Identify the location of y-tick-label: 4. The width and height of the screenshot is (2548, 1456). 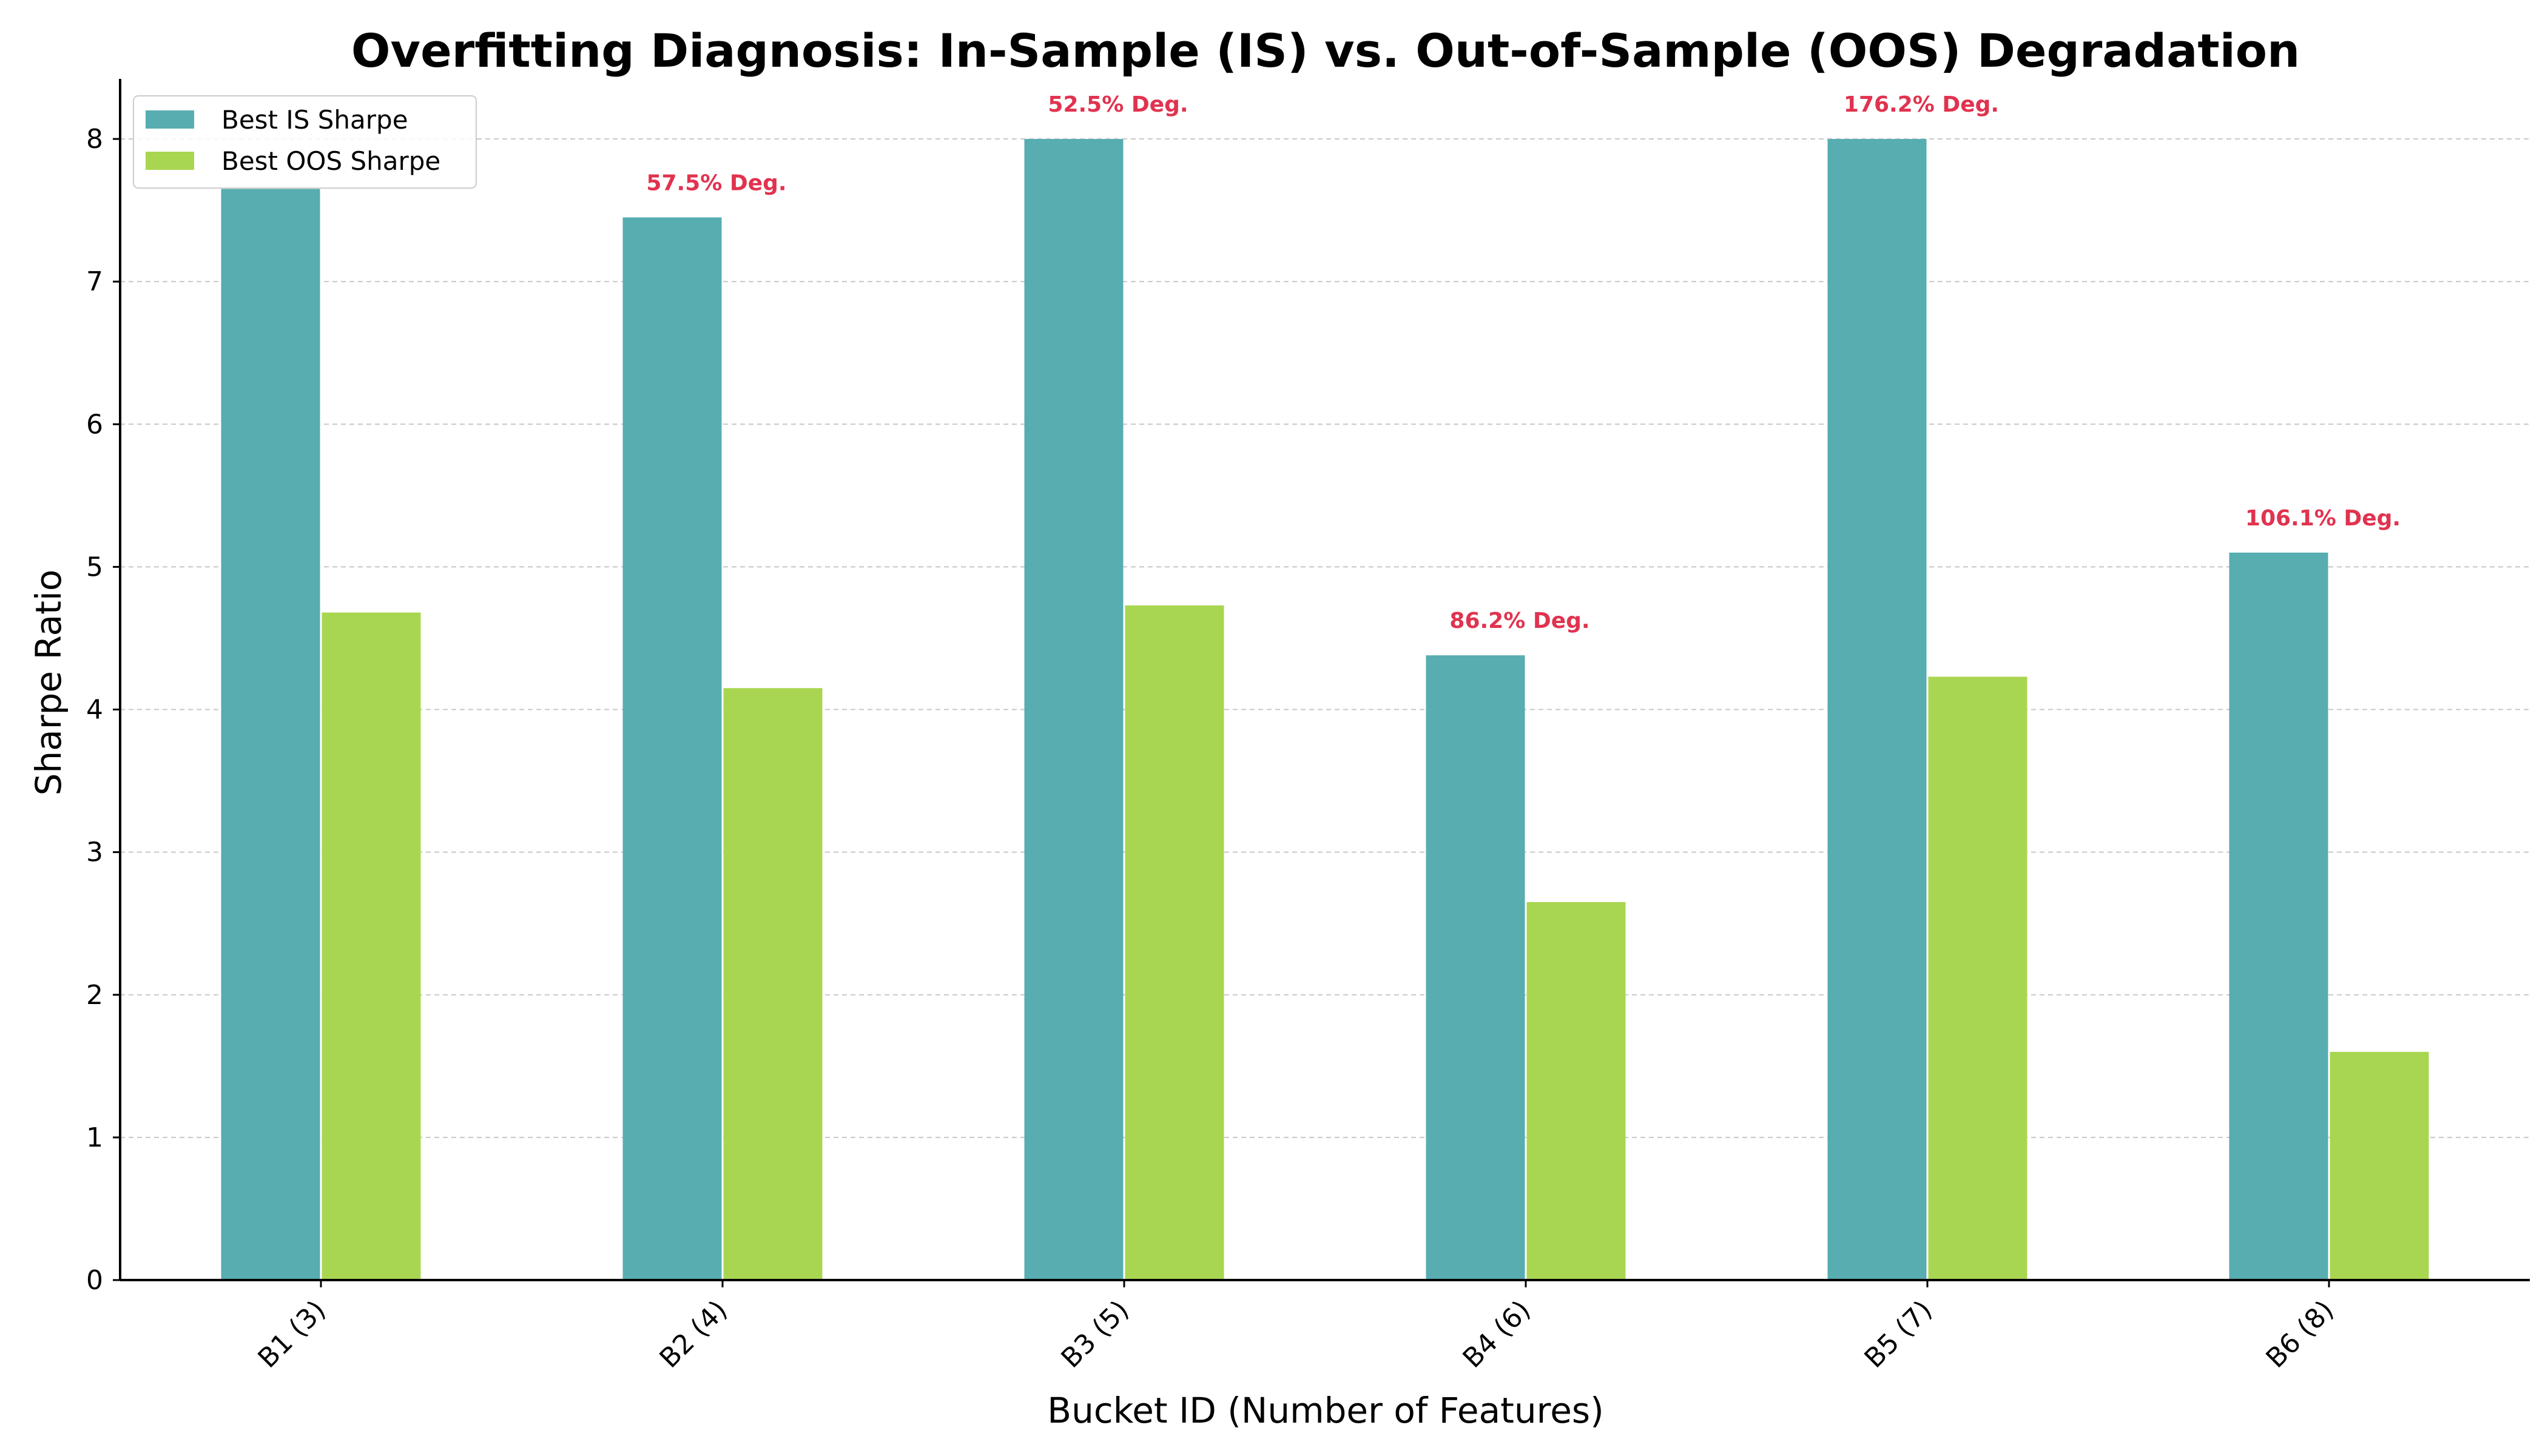
(94, 710).